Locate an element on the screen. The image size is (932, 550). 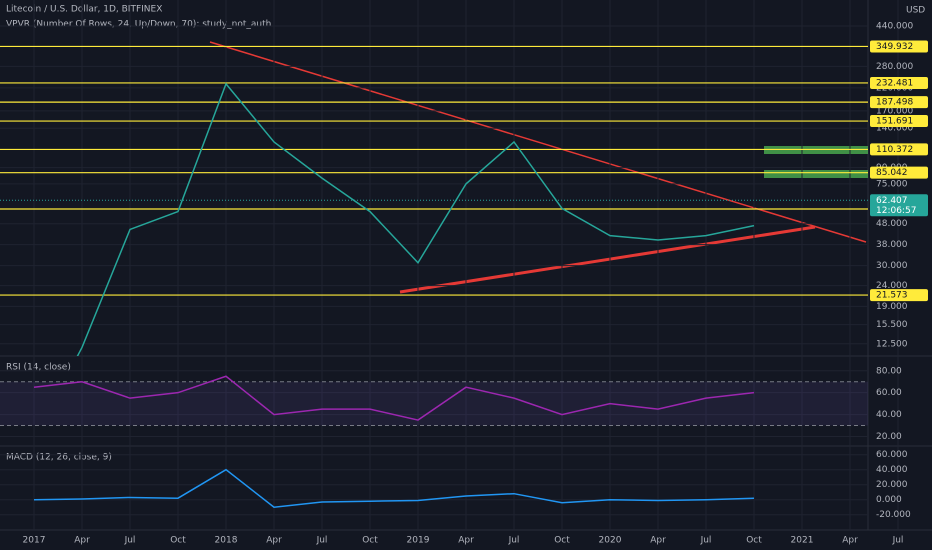
y-tick-label: 38.000 is located at coordinates (892, 245).